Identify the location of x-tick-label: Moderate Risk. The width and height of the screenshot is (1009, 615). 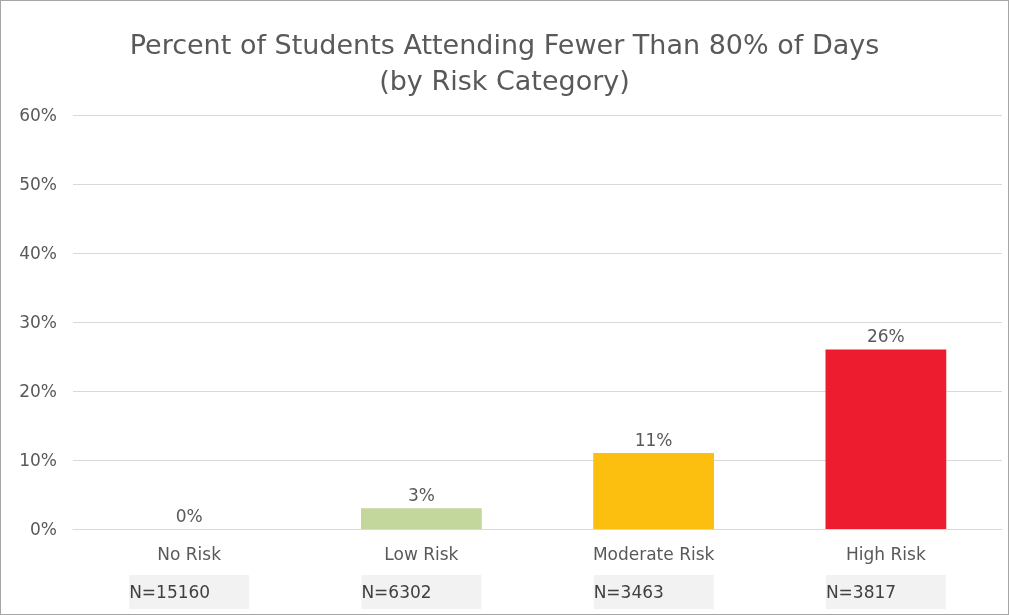
(653, 553).